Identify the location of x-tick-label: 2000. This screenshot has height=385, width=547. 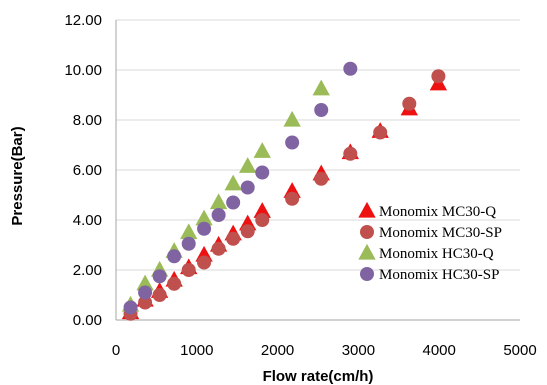
(277, 350).